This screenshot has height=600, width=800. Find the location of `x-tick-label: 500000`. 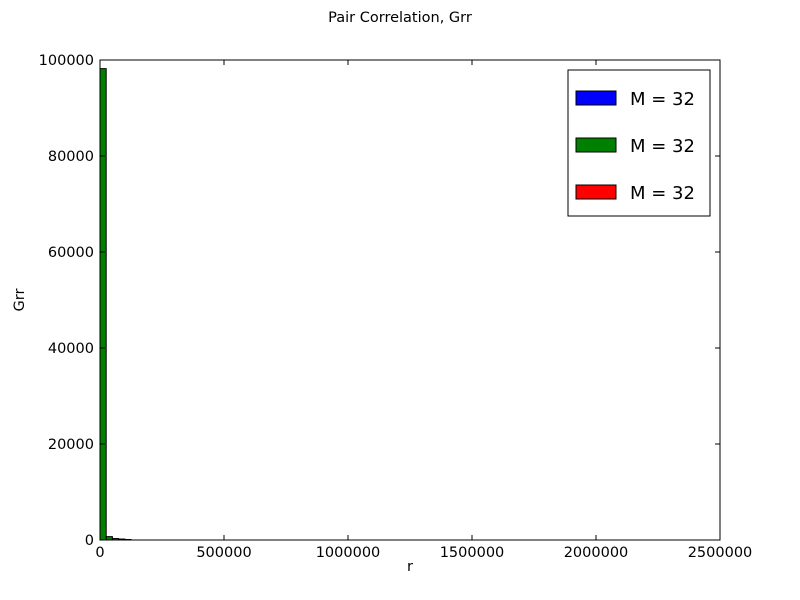

x-tick-label: 500000 is located at coordinates (223, 553).